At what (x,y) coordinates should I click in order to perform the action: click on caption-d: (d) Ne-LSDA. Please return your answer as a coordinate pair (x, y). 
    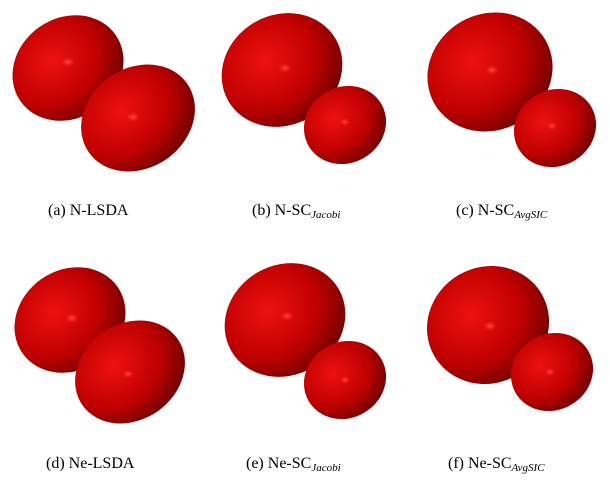
    Looking at the image, I should click on (90, 464).